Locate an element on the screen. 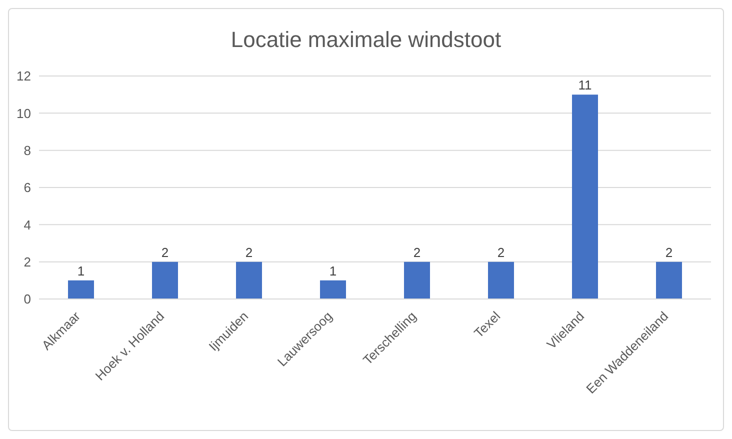 Image resolution: width=732 pixels, height=439 pixels. y-tick-label: 0 is located at coordinates (27, 299).